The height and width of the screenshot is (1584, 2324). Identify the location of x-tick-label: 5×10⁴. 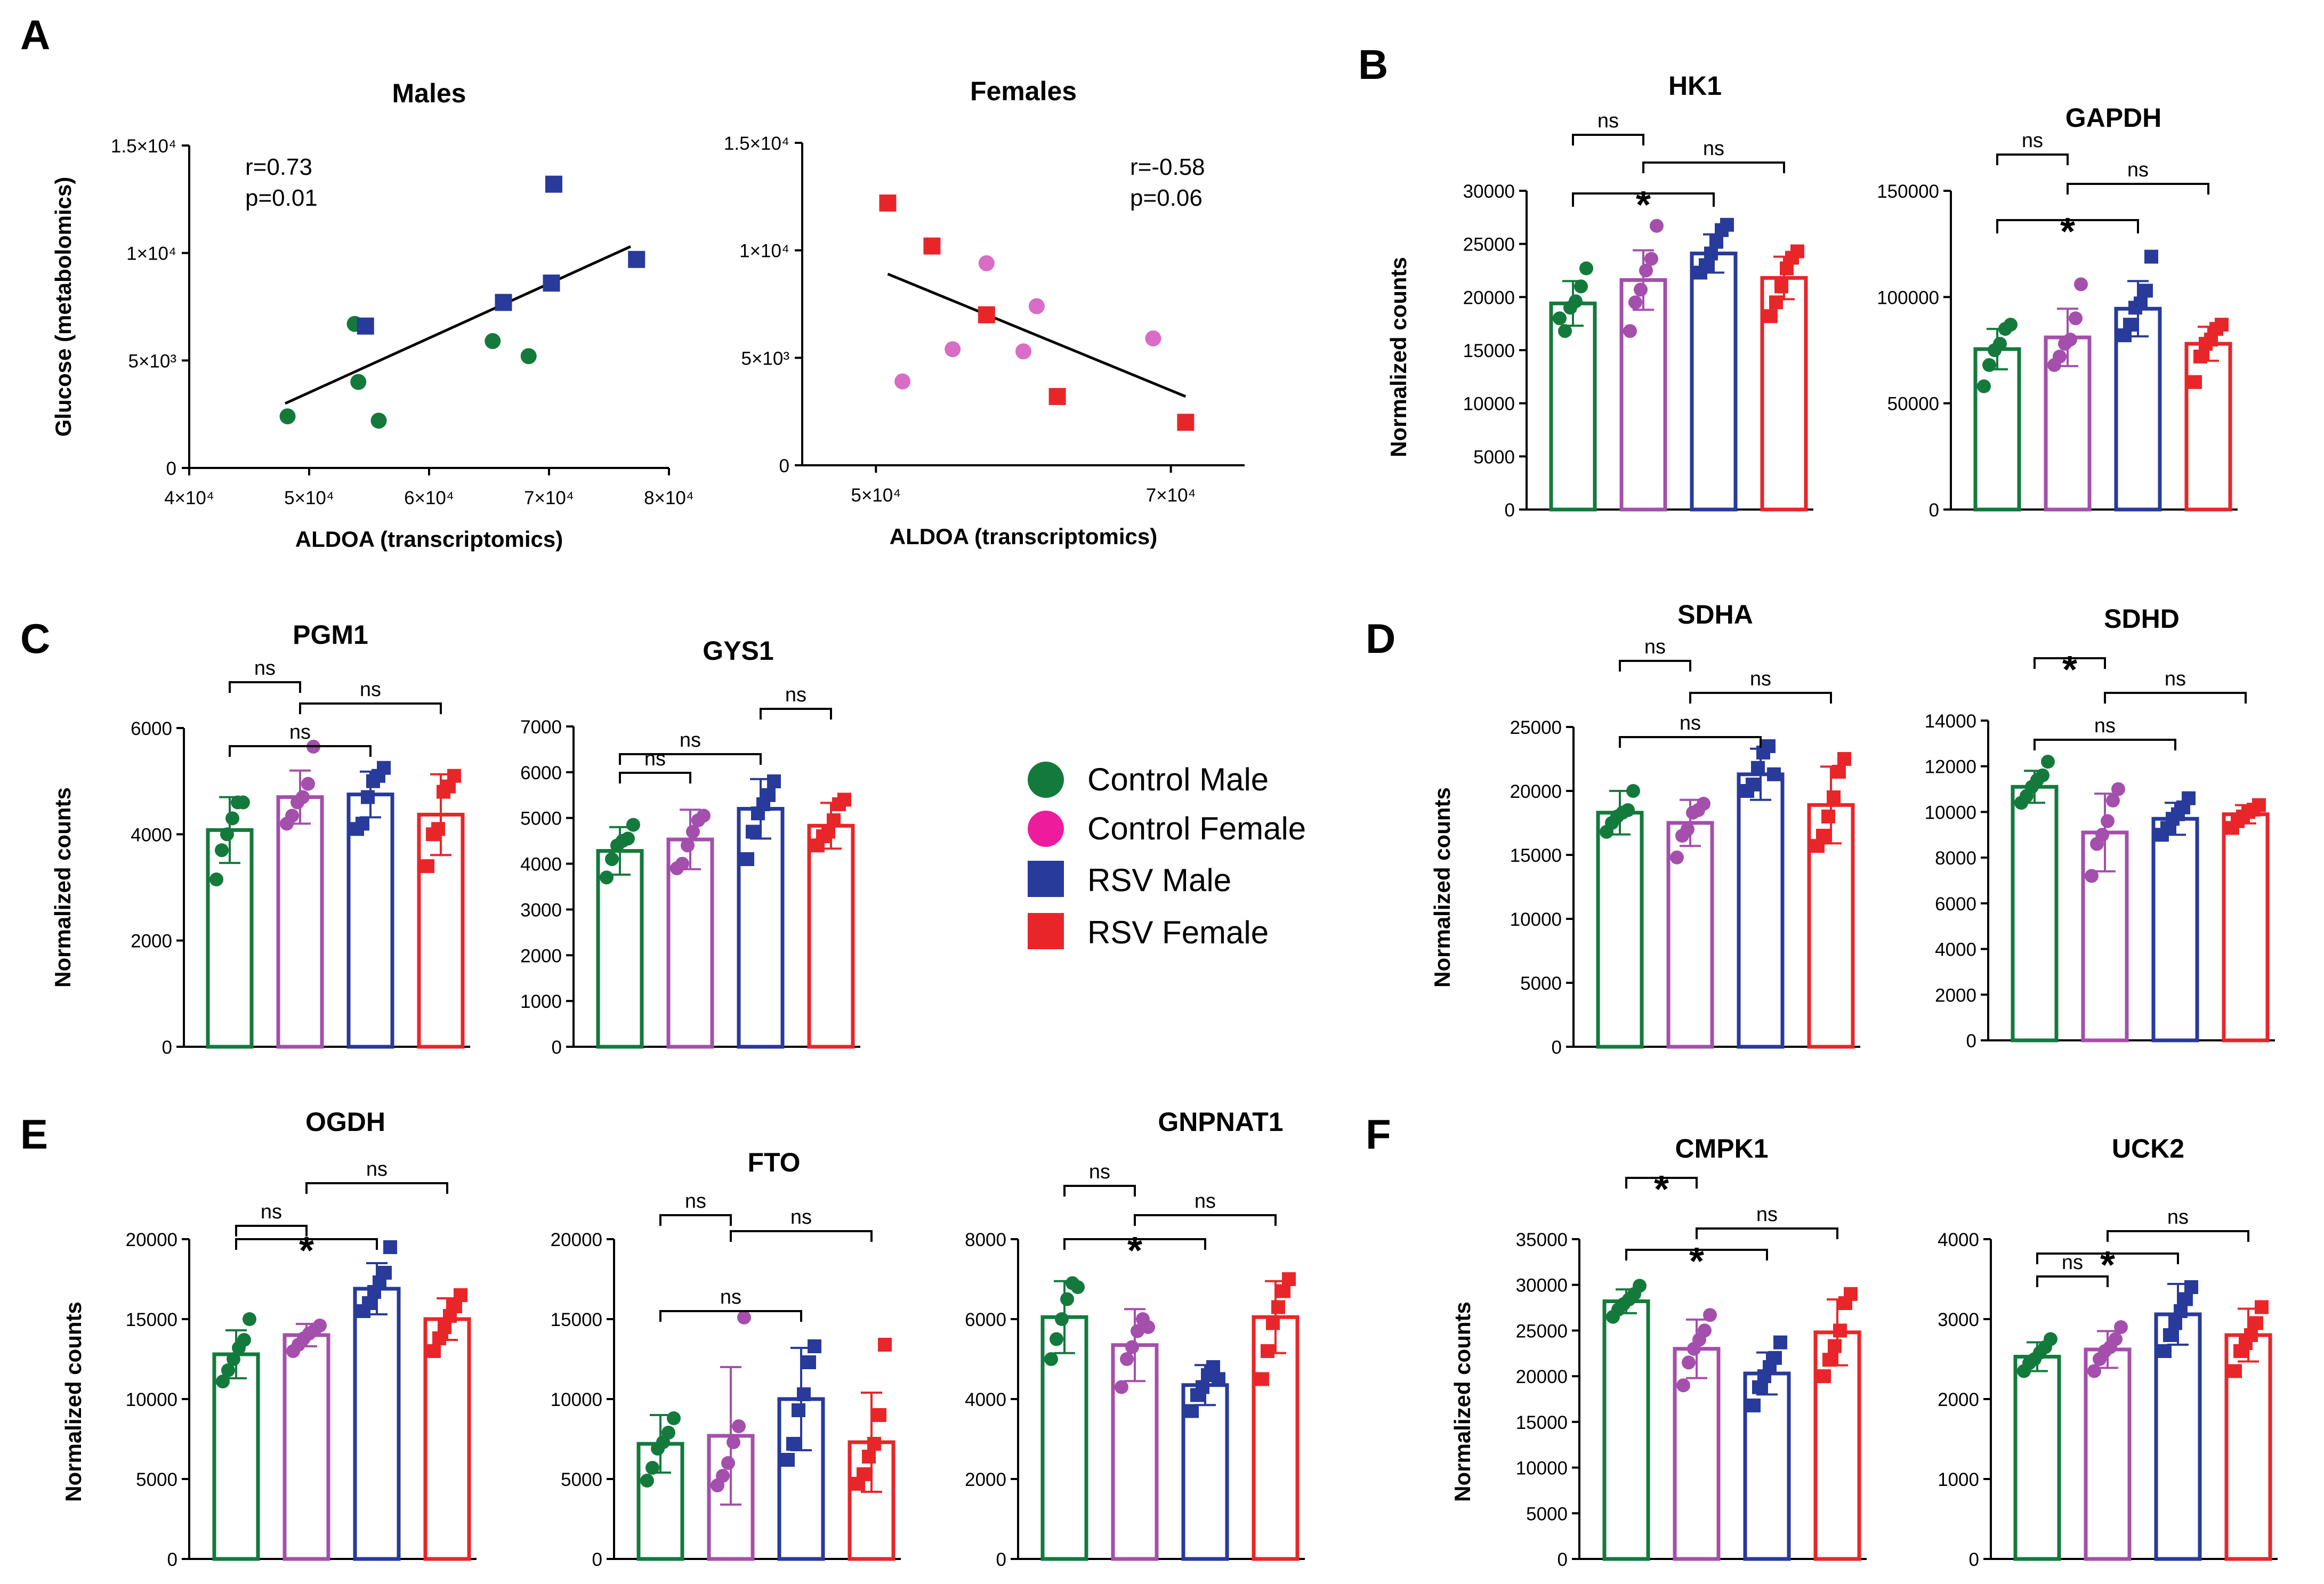
(309, 498).